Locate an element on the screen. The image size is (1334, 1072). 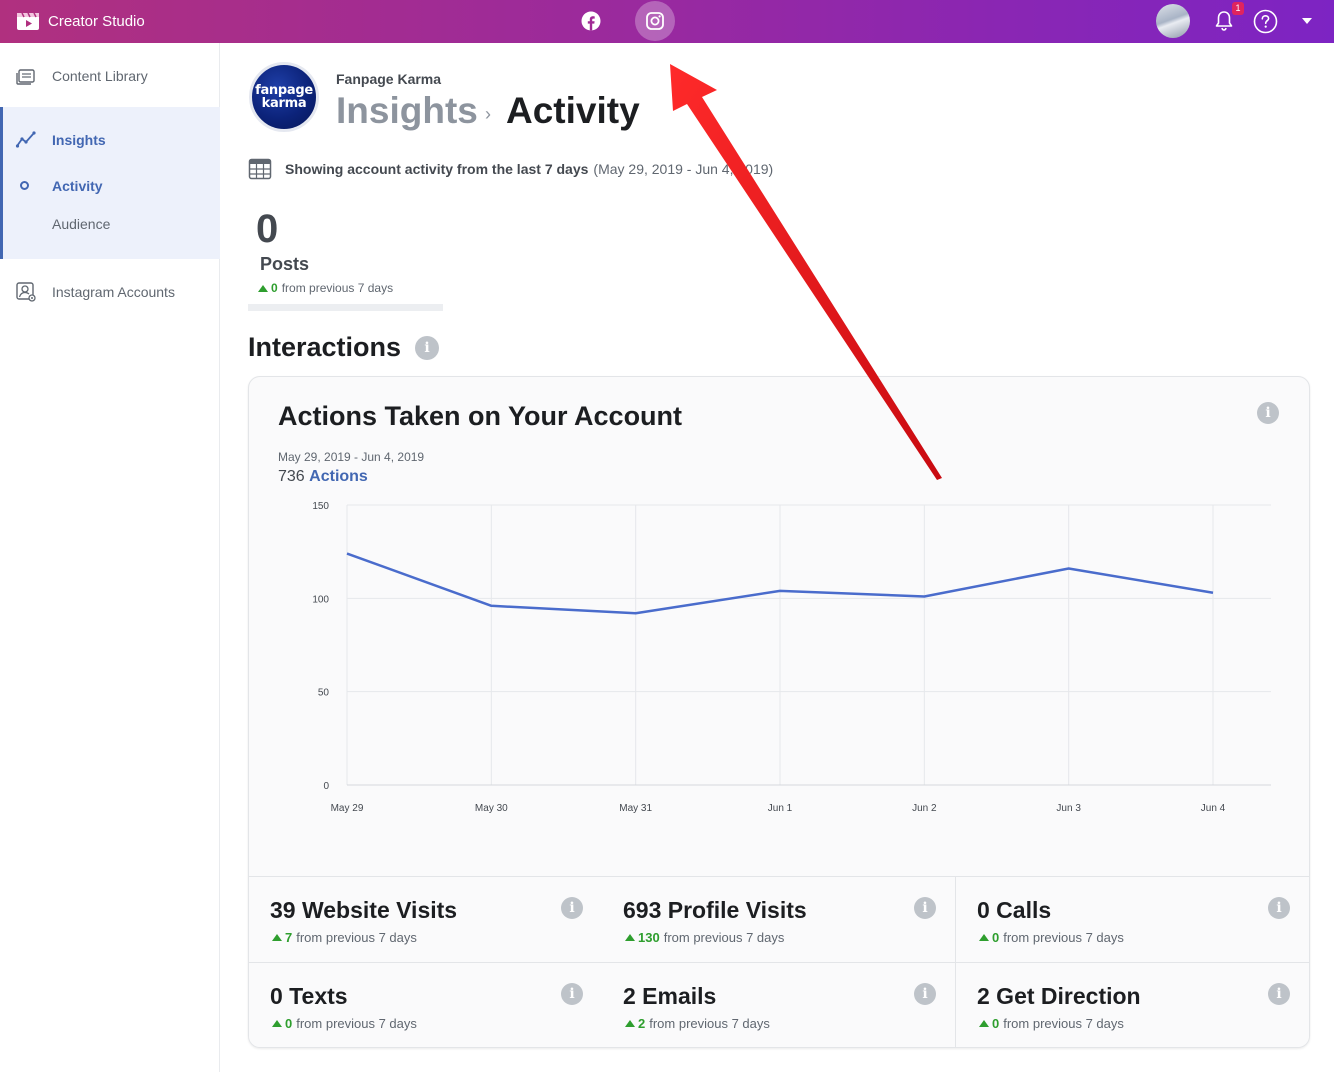
posts-underline is located at coordinates (345, 307).